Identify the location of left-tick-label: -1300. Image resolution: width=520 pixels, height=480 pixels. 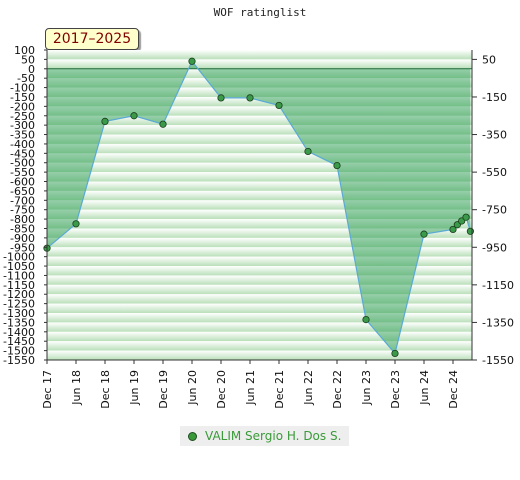
(19, 313).